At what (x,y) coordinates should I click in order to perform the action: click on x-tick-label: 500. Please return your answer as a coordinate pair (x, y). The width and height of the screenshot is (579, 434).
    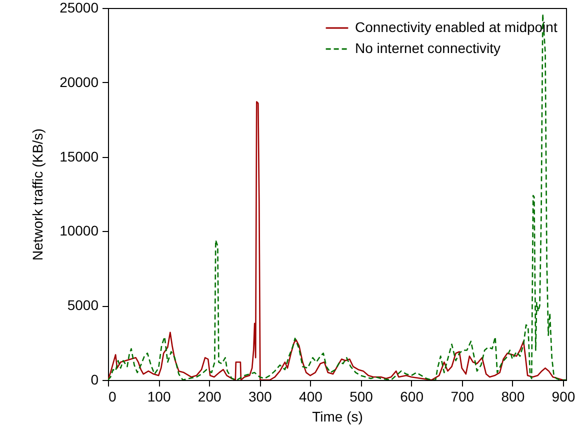
    Looking at the image, I should click on (362, 396).